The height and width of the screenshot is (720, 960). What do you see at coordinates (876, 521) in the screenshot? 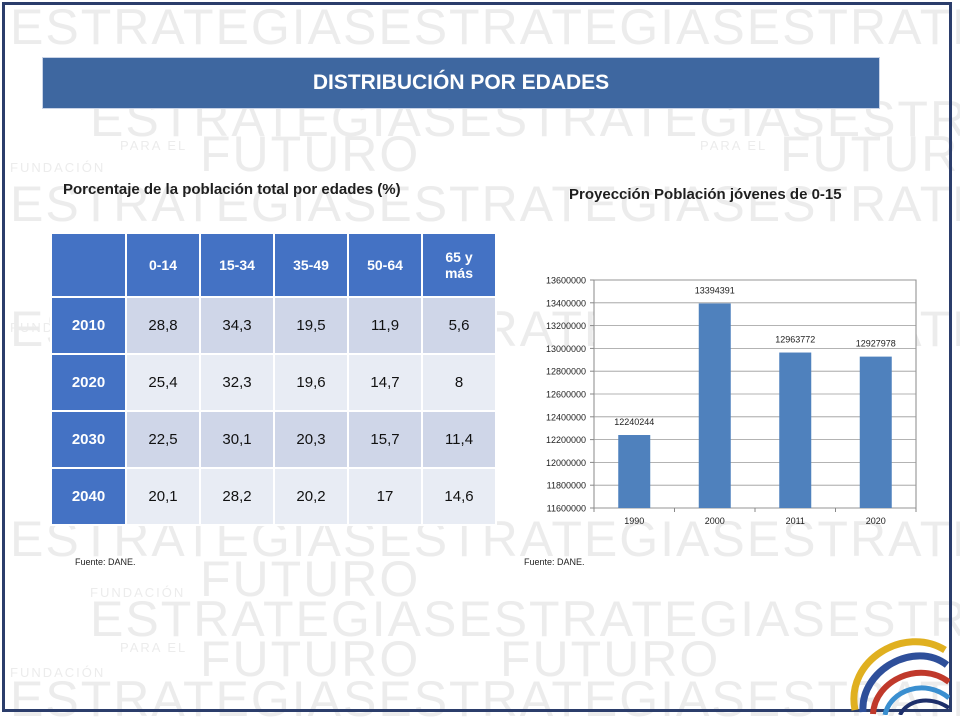
I see `x-tick-label: 2020` at bounding box center [876, 521].